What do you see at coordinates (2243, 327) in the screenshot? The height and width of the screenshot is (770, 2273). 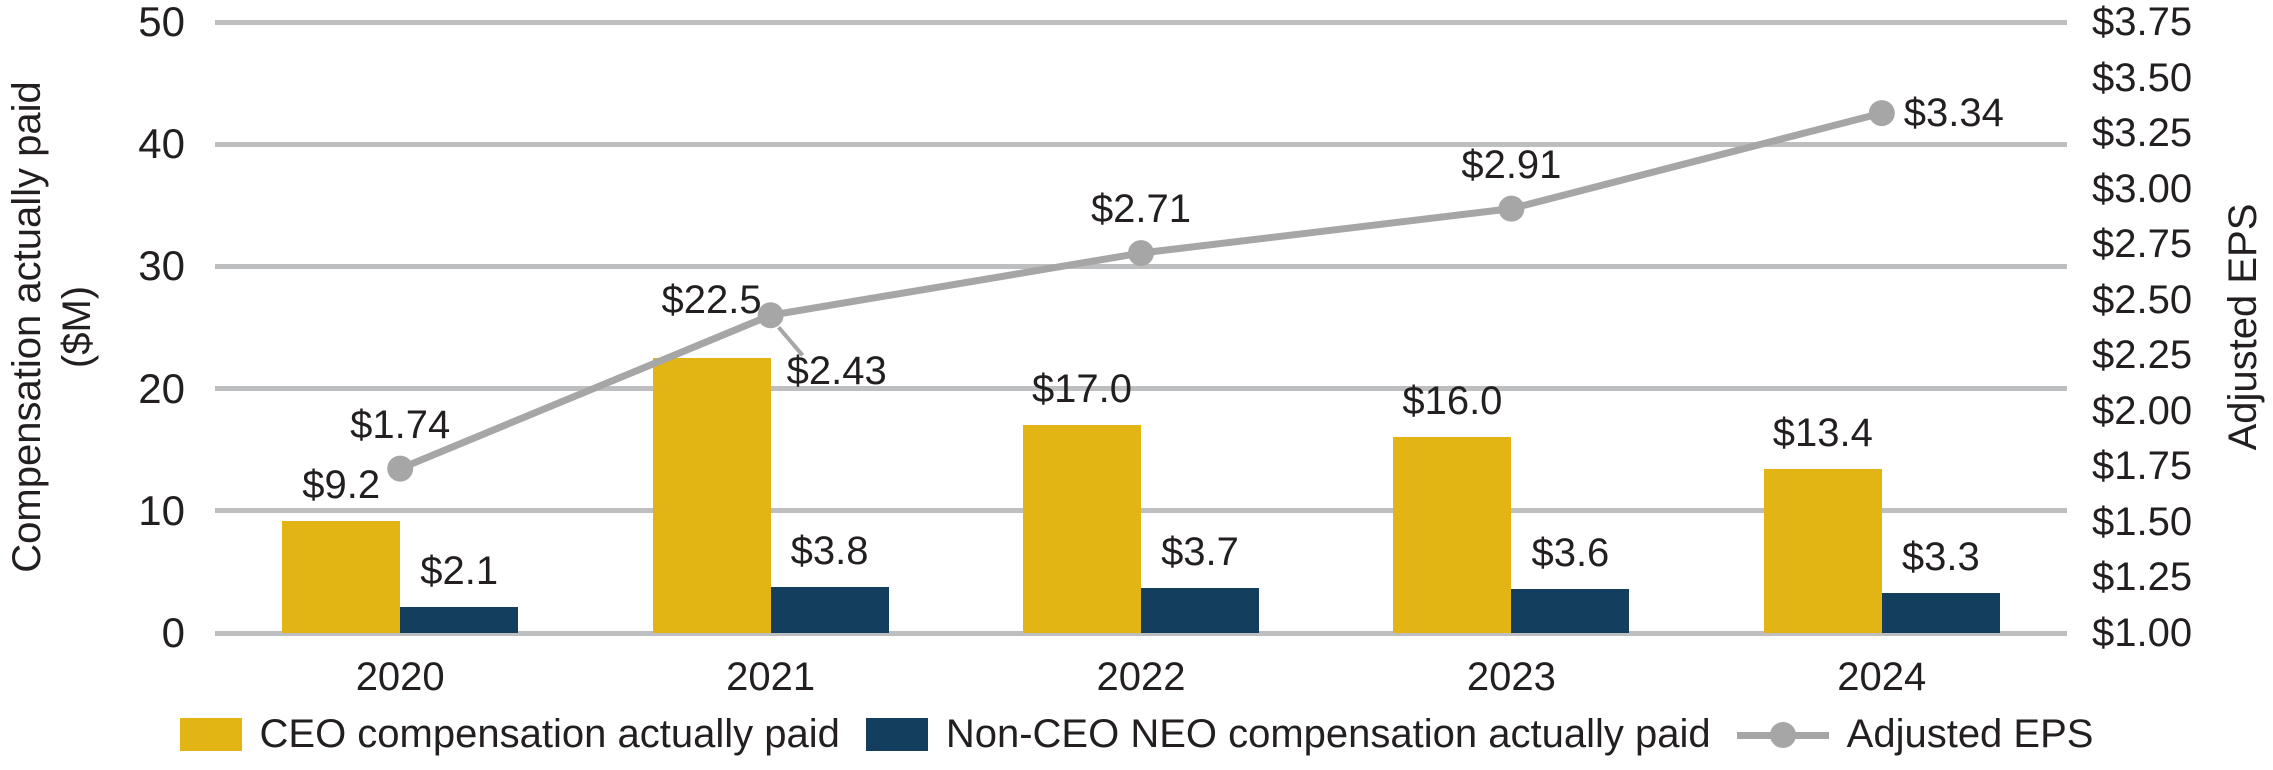 I see `right-axis-title: Adjusted EPS` at bounding box center [2243, 327].